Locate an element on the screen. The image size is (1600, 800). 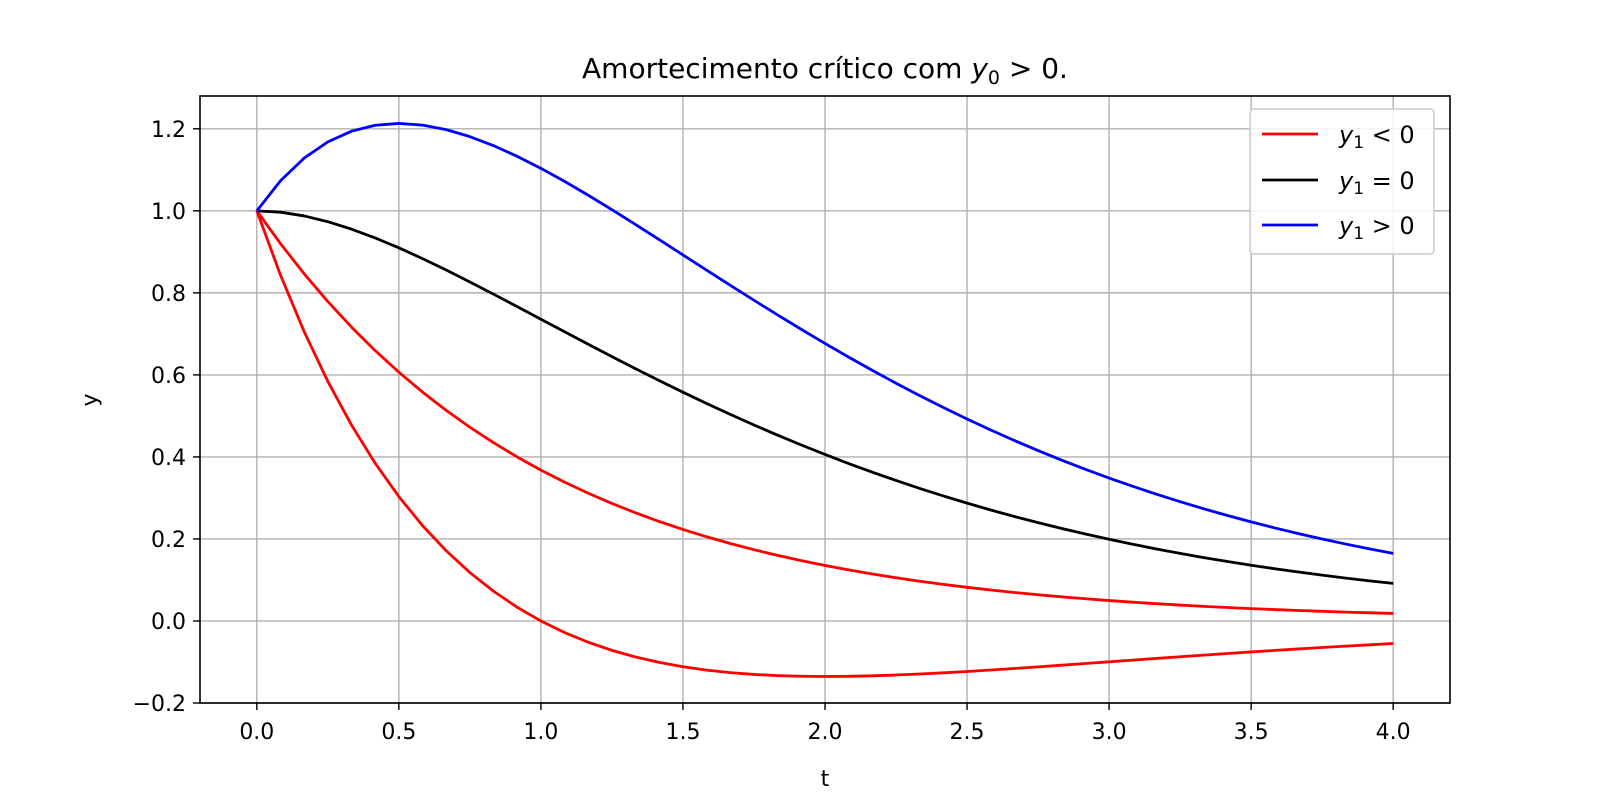
y-axis-label: y is located at coordinates (90, 399).